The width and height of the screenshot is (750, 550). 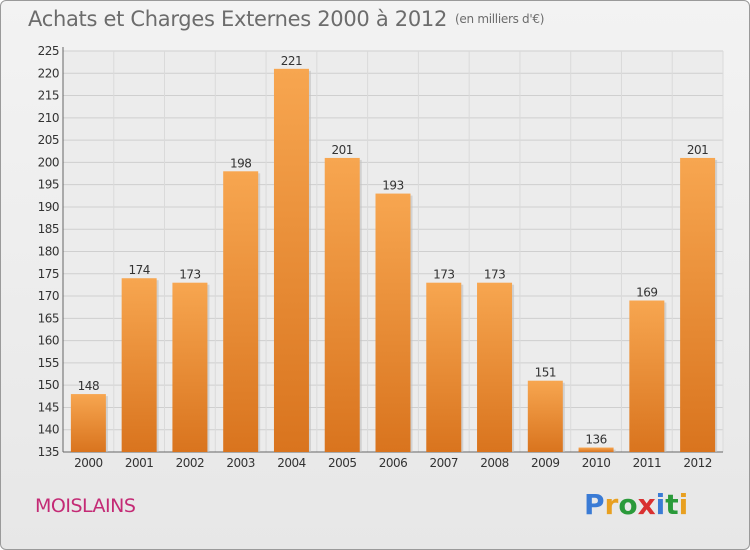 What do you see at coordinates (647, 463) in the screenshot?
I see `x-tick-label: 2011` at bounding box center [647, 463].